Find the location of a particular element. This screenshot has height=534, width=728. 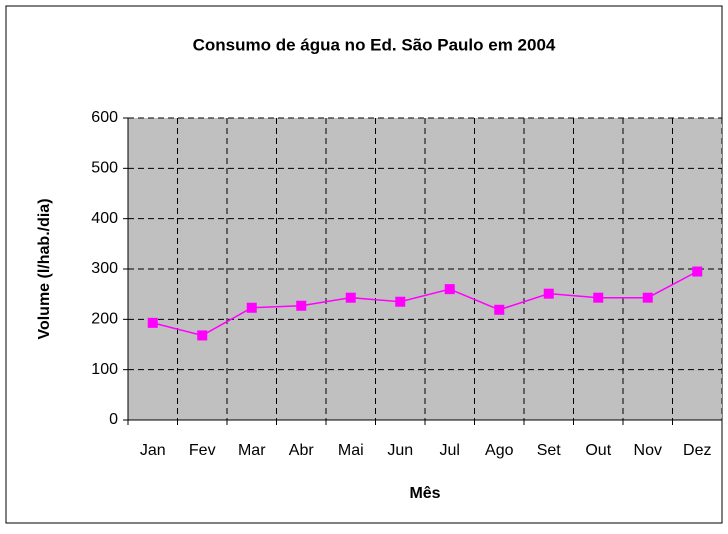

x-axis-title: Mês is located at coordinates (424, 493).